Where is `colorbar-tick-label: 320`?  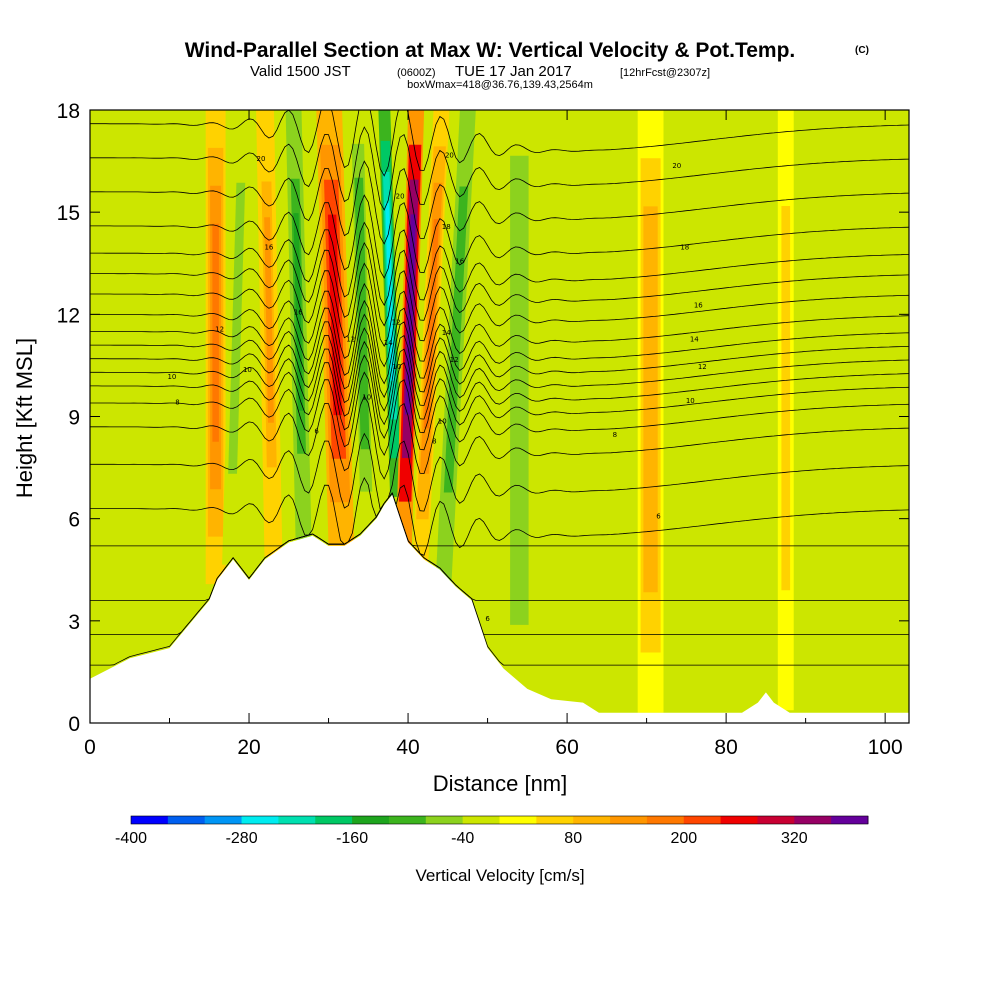 colorbar-tick-label: 320 is located at coordinates (794, 838).